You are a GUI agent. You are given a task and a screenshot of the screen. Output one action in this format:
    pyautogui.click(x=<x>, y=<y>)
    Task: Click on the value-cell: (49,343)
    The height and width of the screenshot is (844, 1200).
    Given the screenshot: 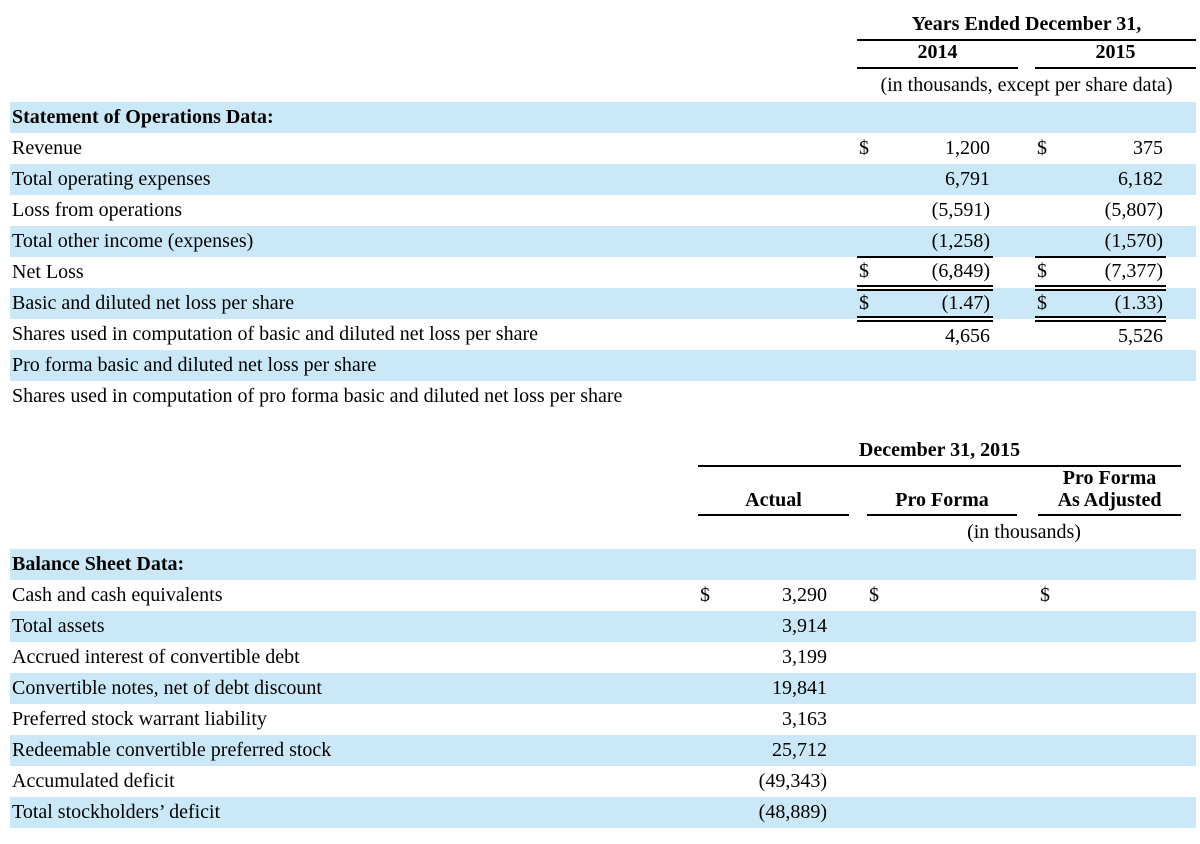 What is the action you would take?
    pyautogui.click(x=792, y=781)
    